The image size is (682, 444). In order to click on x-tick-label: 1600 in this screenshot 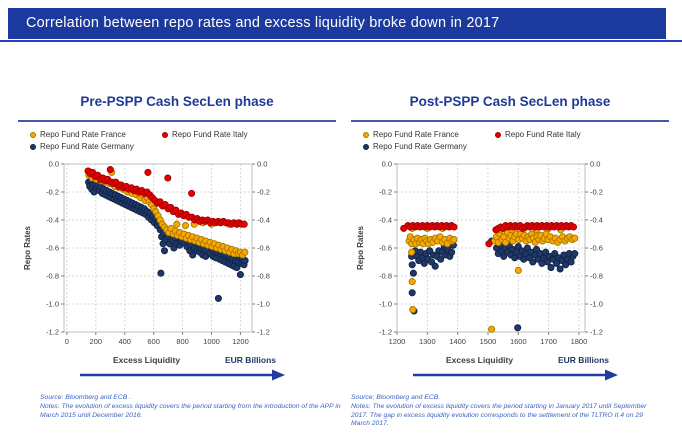, I will do `click(518, 341)`.